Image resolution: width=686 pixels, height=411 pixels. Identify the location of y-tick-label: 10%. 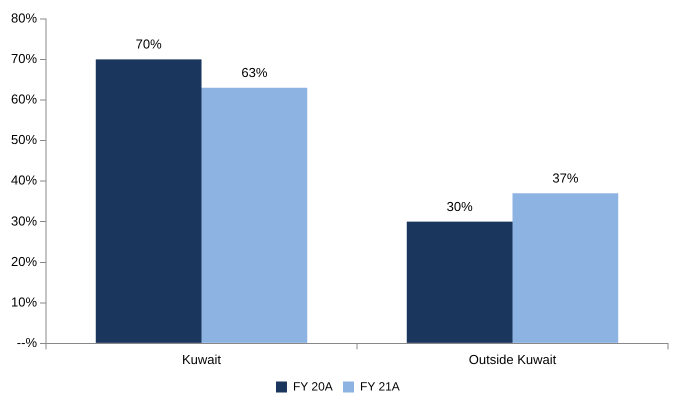
(24, 302).